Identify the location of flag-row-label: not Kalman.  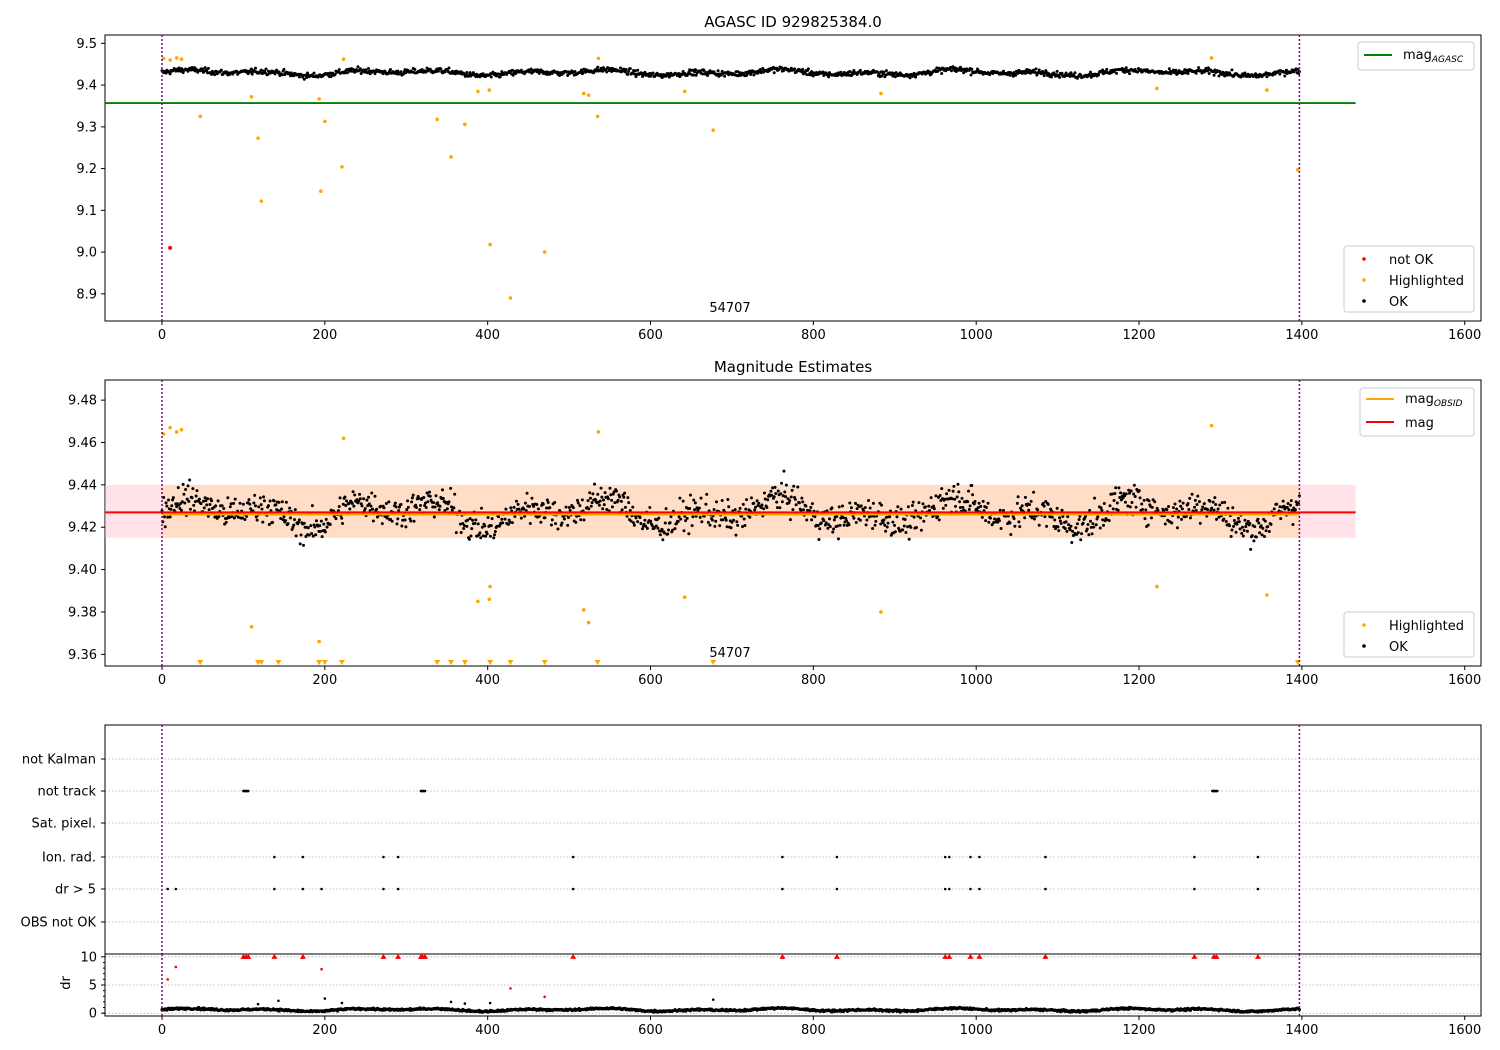
(59, 760).